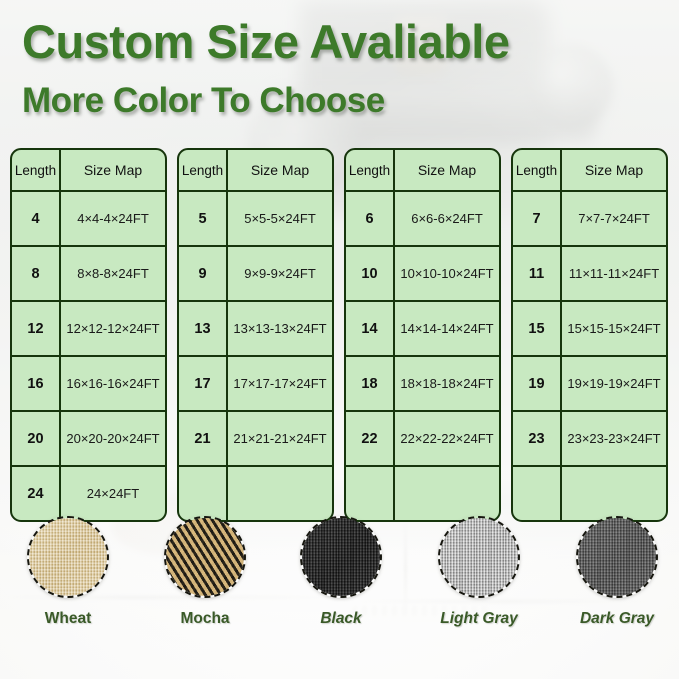  I want to click on cell-length: 14, so click(370, 328).